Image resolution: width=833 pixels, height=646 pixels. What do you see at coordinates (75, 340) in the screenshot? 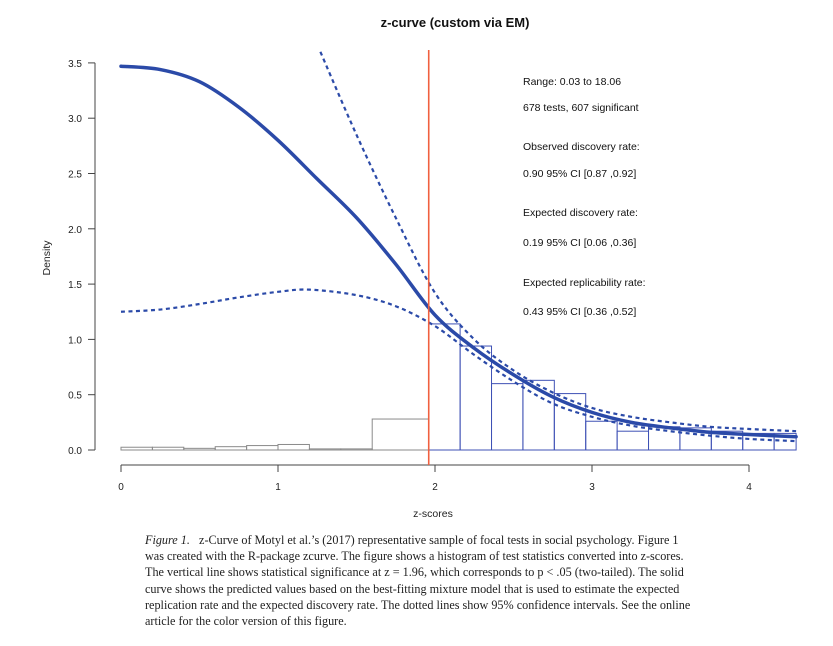
I see `y-tick-label: 1.0` at bounding box center [75, 340].